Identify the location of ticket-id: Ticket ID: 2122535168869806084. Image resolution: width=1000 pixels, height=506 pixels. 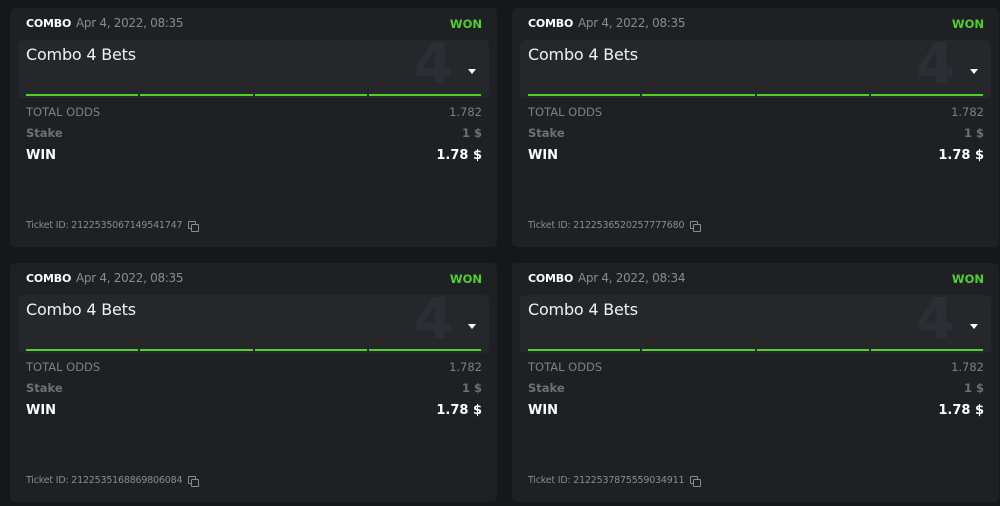
(113, 481).